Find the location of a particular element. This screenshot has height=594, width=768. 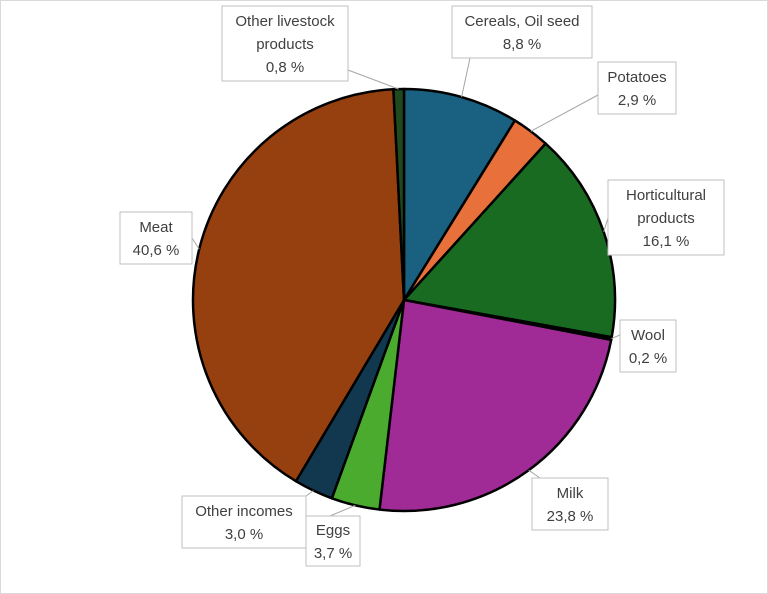

data-label-value: 16,1 % is located at coordinates (666, 241).